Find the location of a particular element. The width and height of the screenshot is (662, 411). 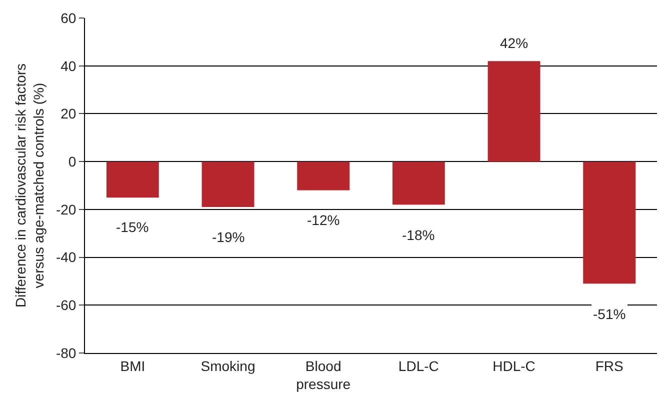

x-tick-label: BMI is located at coordinates (133, 366).